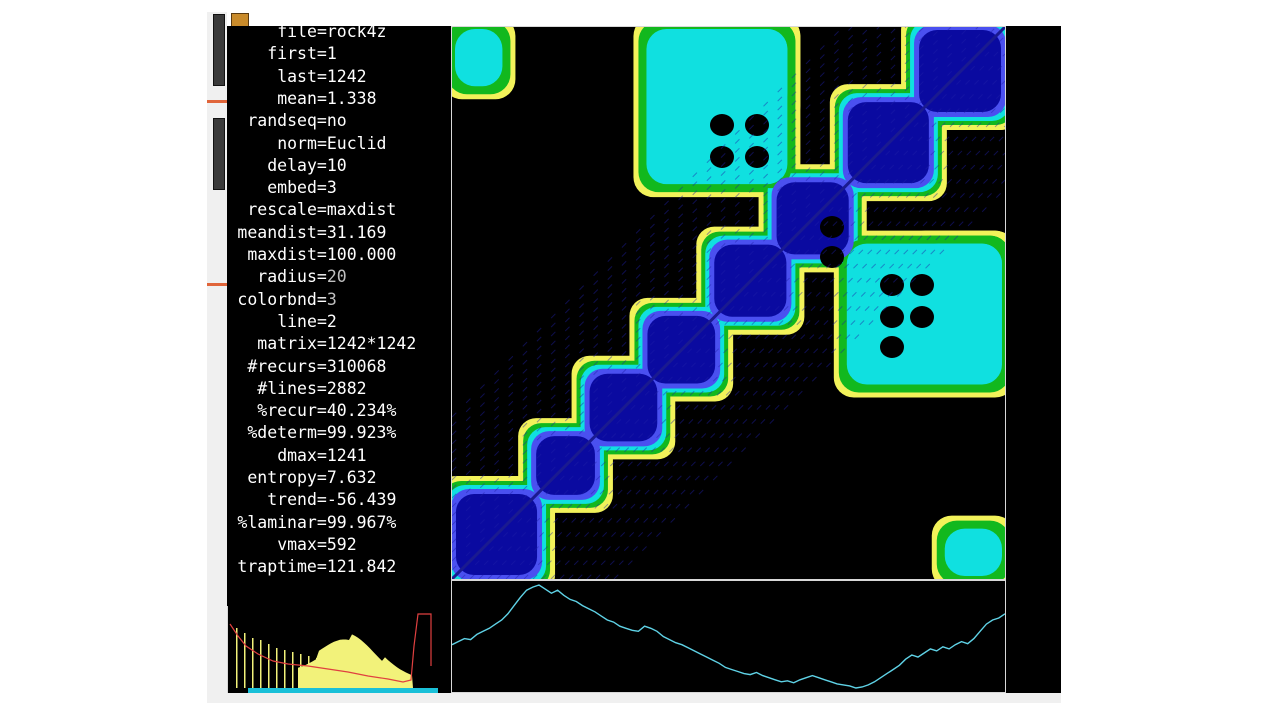 This screenshot has width=1280, height=720. I want to click on stat-key: meandist, so click(277, 232).